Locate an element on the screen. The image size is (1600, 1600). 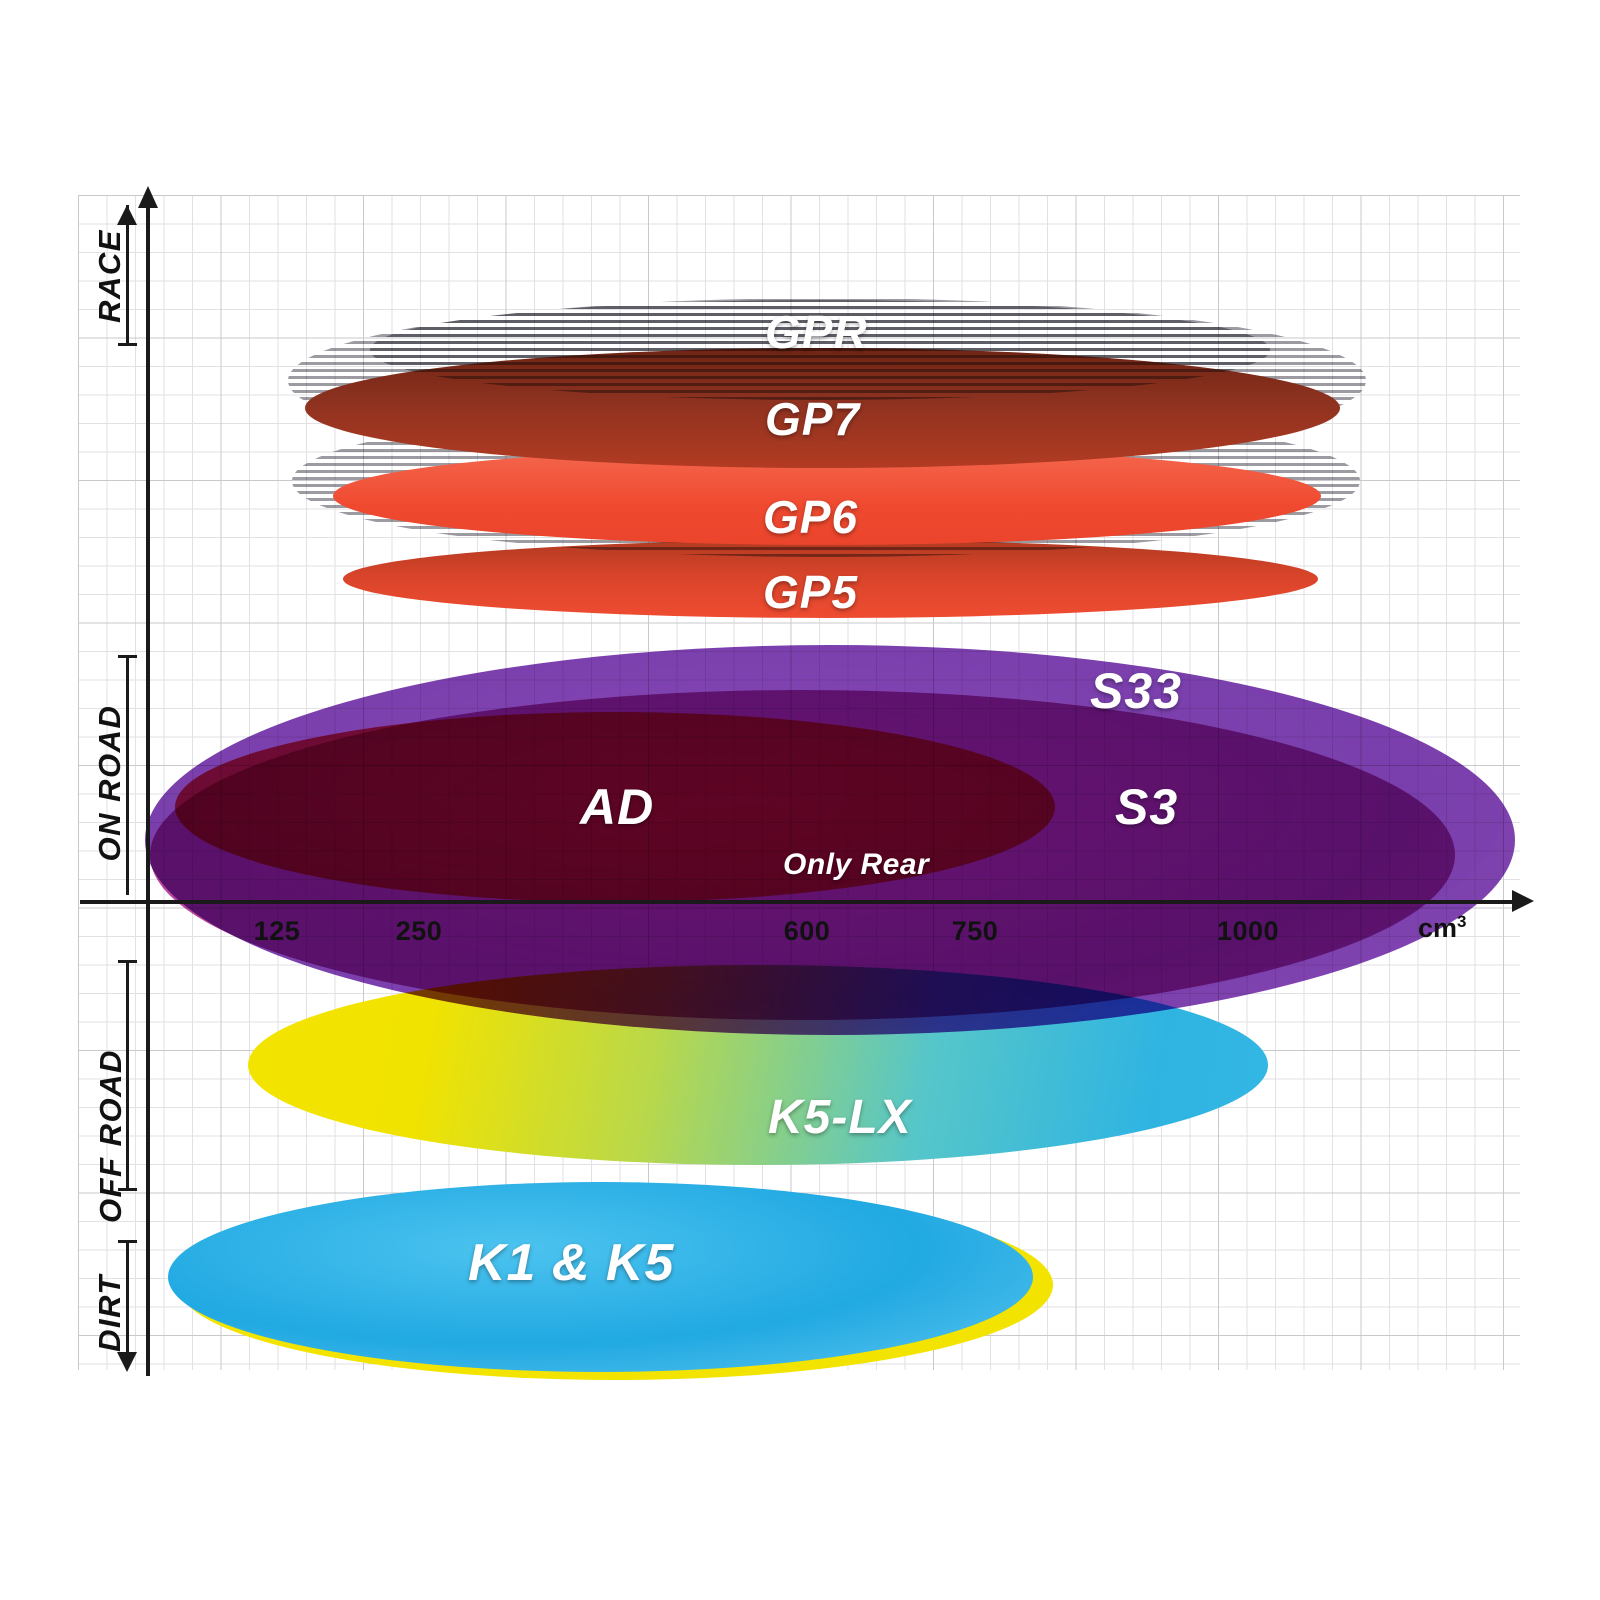
ellipse-gpr-top is located at coordinates (820, 350).